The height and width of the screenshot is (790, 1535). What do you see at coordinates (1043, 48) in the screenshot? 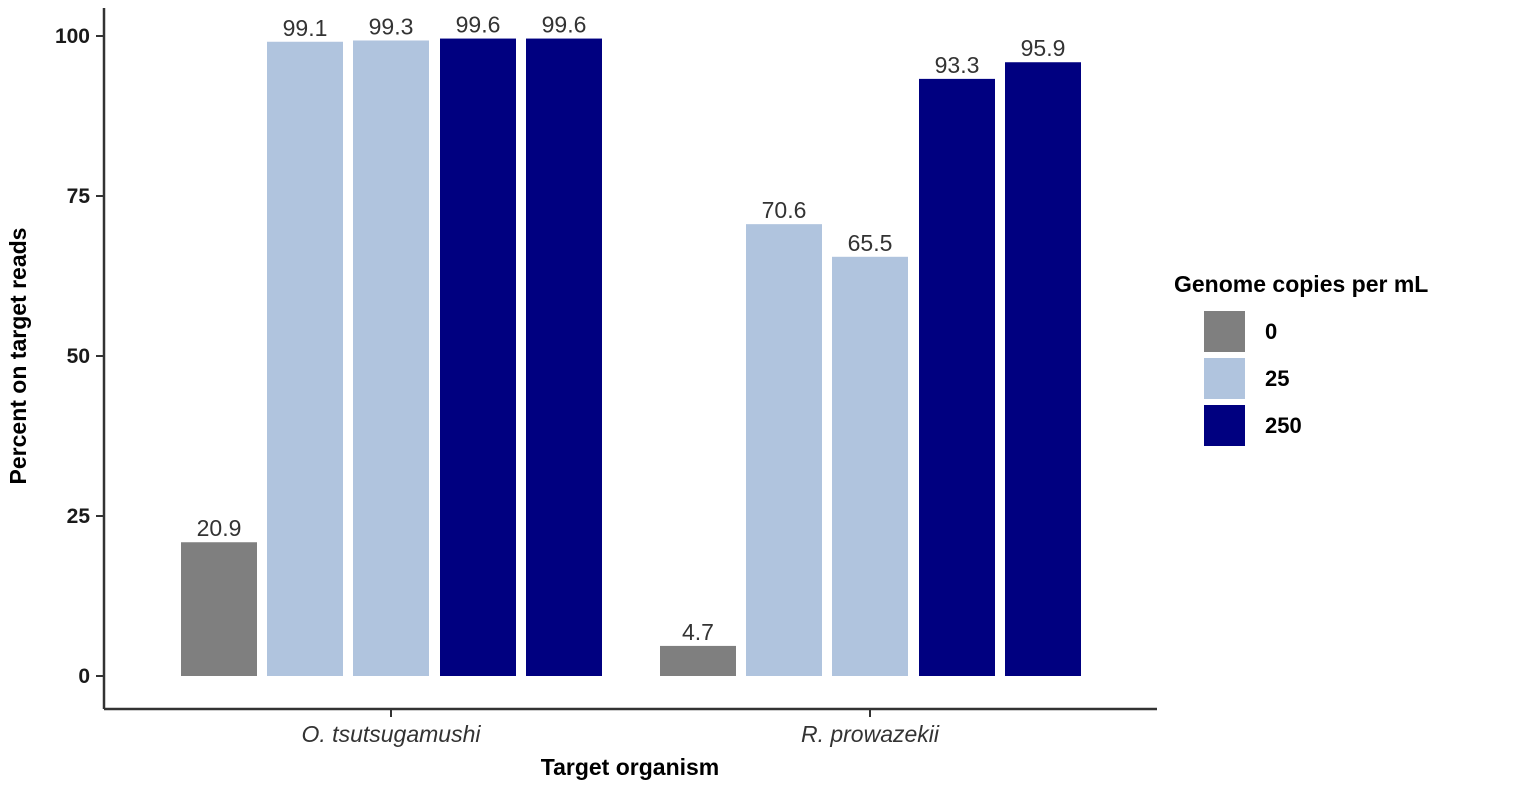
I see `bar-value-label: 95.9` at bounding box center [1043, 48].